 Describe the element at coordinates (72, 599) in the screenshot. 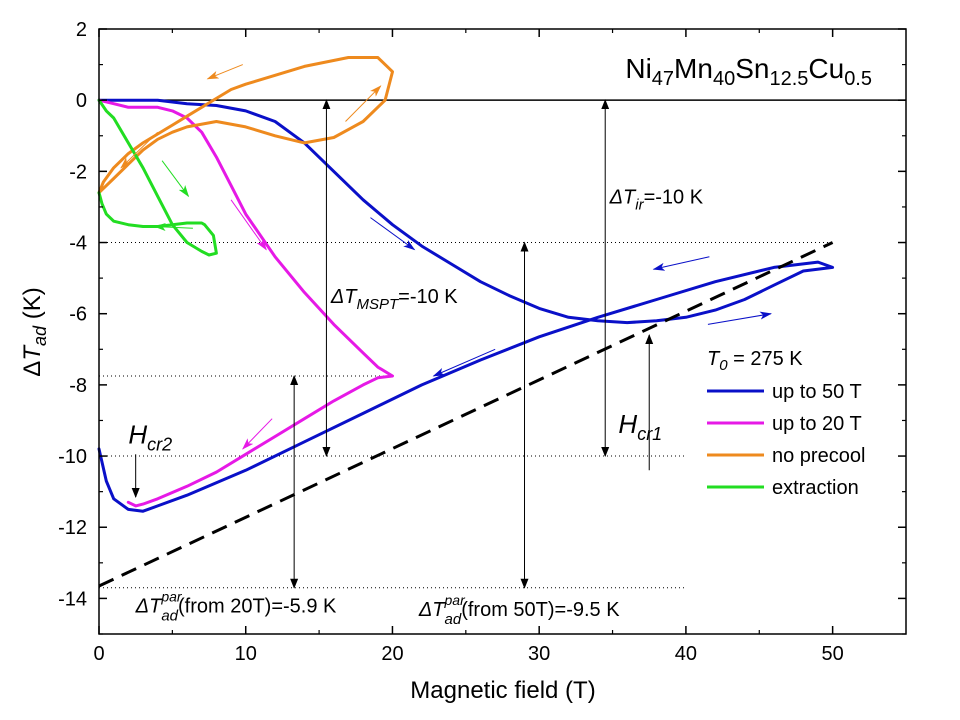

I see `y-tick-label: -14` at that location.